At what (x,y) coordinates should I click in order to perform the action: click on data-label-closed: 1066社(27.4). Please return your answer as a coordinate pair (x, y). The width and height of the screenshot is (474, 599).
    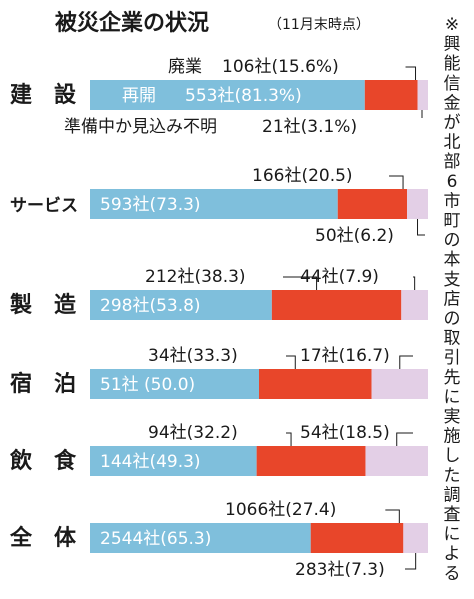
    Looking at the image, I should click on (280, 510).